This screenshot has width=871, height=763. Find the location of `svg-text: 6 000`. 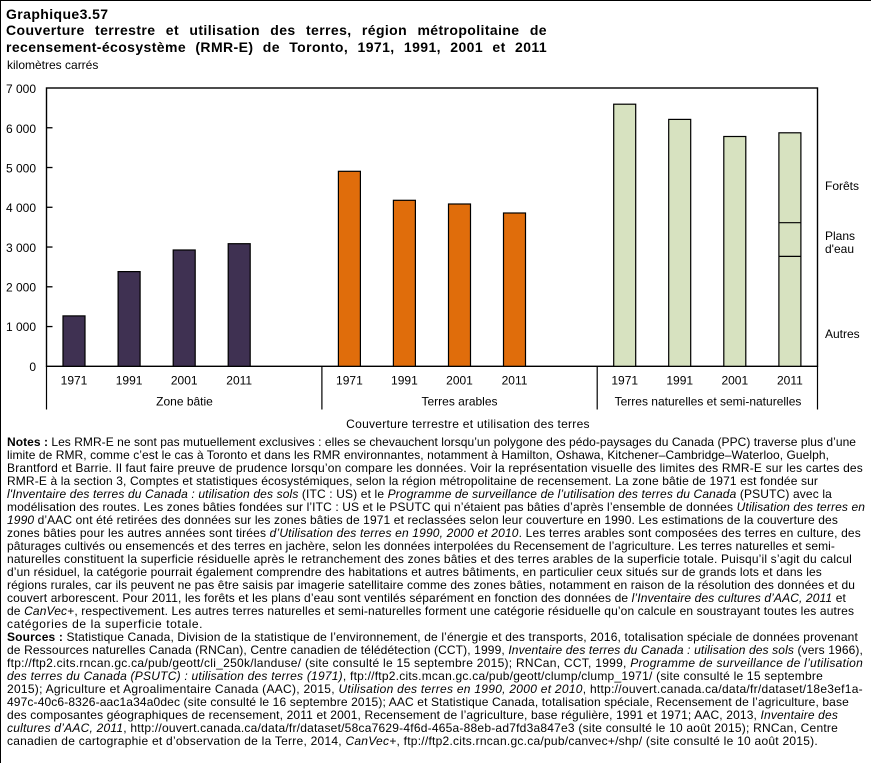

svg-text: 6 000 is located at coordinates (21, 129).